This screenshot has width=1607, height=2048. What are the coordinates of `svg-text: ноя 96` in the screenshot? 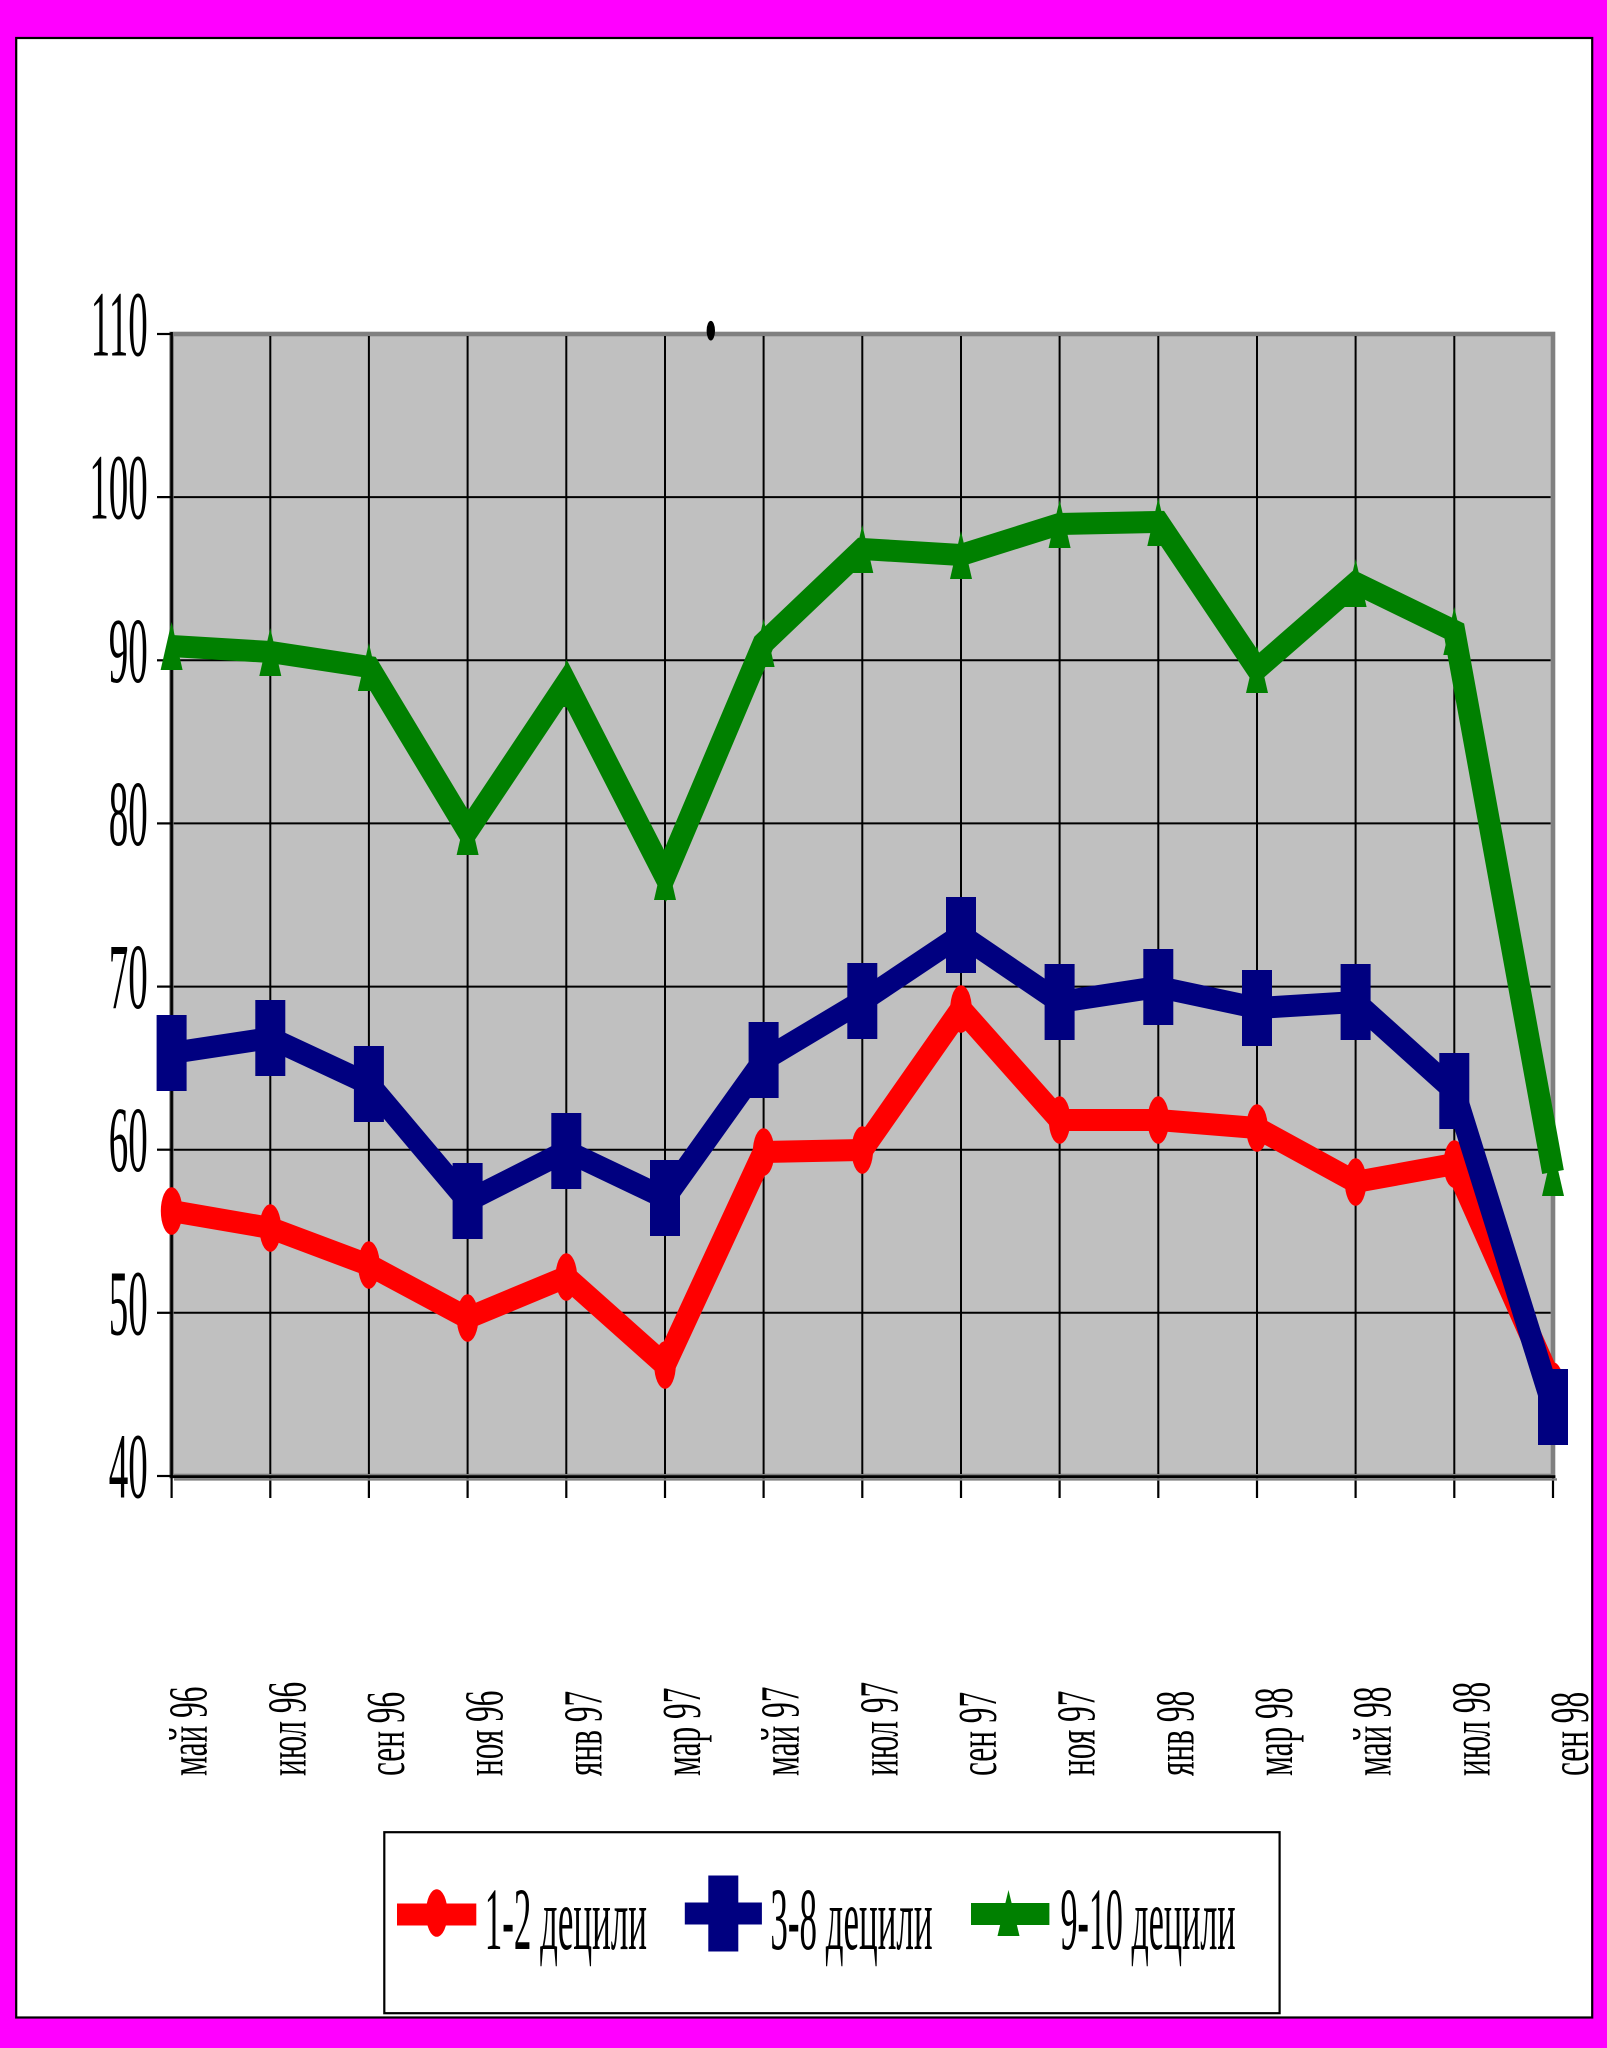 It's located at (483, 1733).